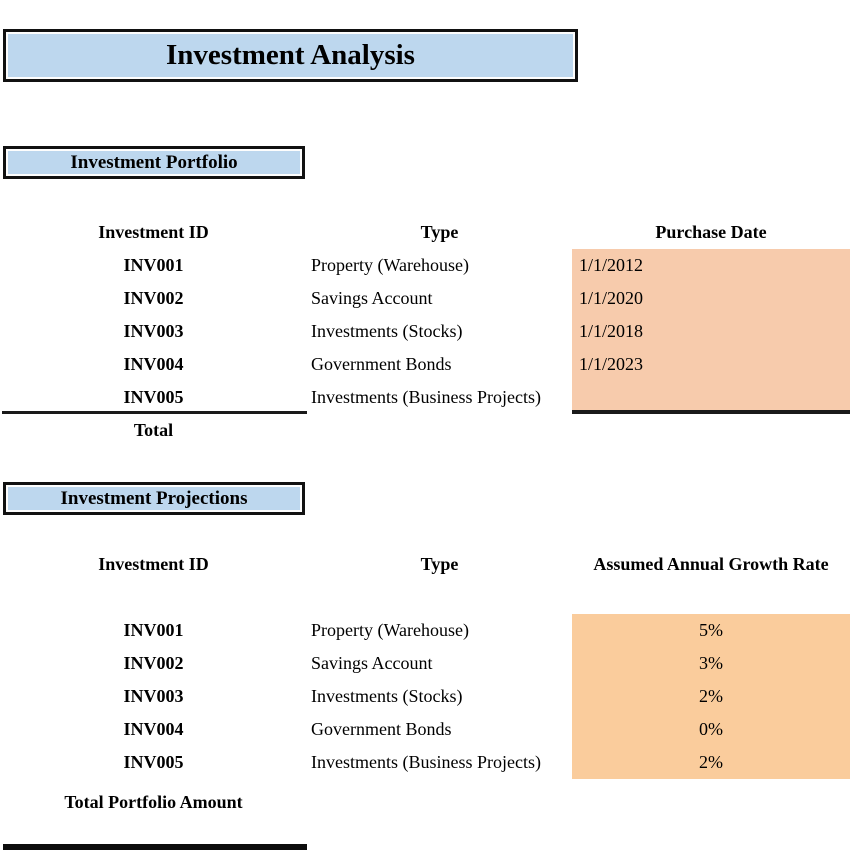  I want to click on projections-total-row: Total Portfolio Amount, so click(153, 802).